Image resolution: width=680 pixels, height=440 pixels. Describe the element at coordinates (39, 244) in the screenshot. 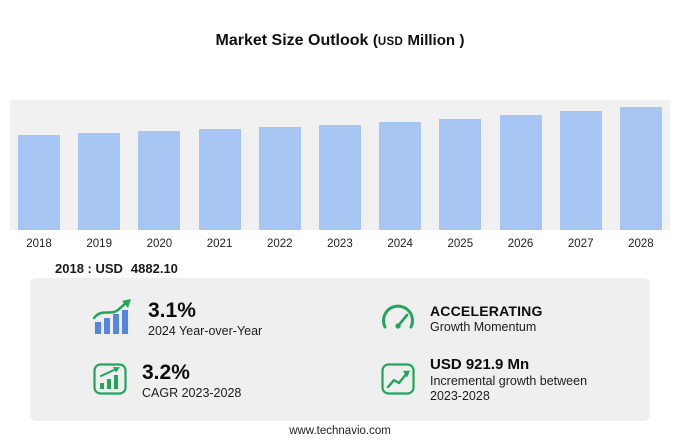

I see `x-tick-label: 2018` at that location.